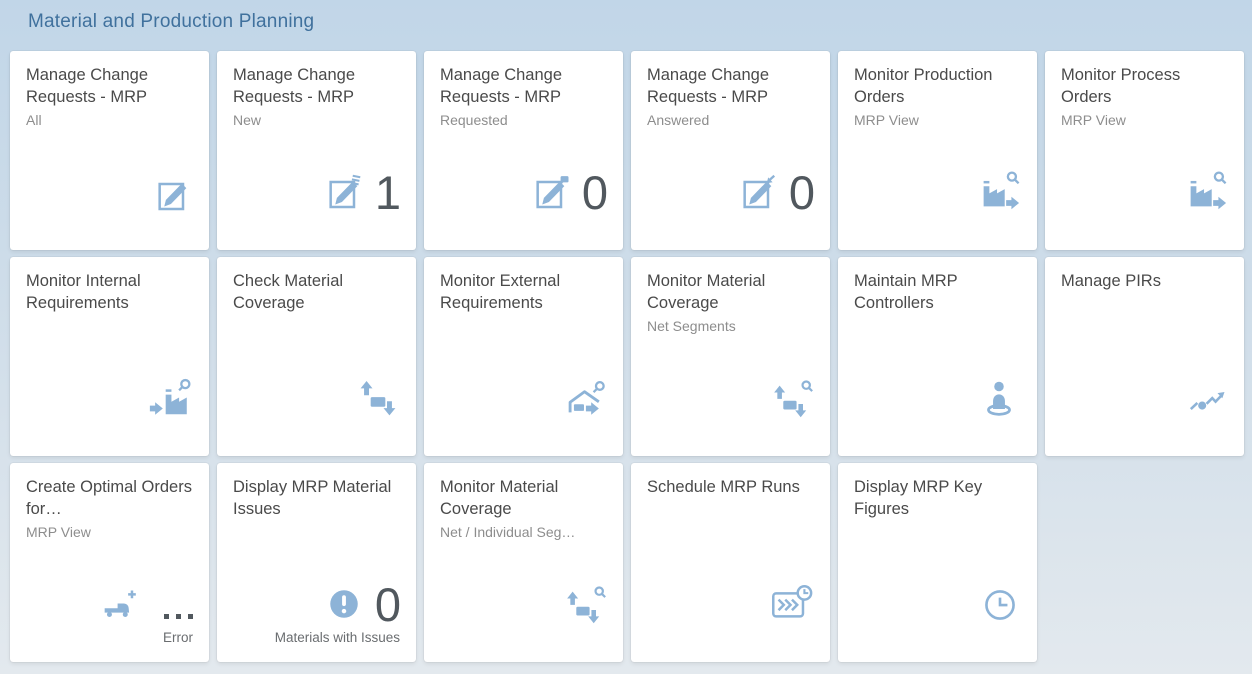 This screenshot has width=1252, height=674. What do you see at coordinates (1144, 356) in the screenshot?
I see `tile: Manage PIRs` at bounding box center [1144, 356].